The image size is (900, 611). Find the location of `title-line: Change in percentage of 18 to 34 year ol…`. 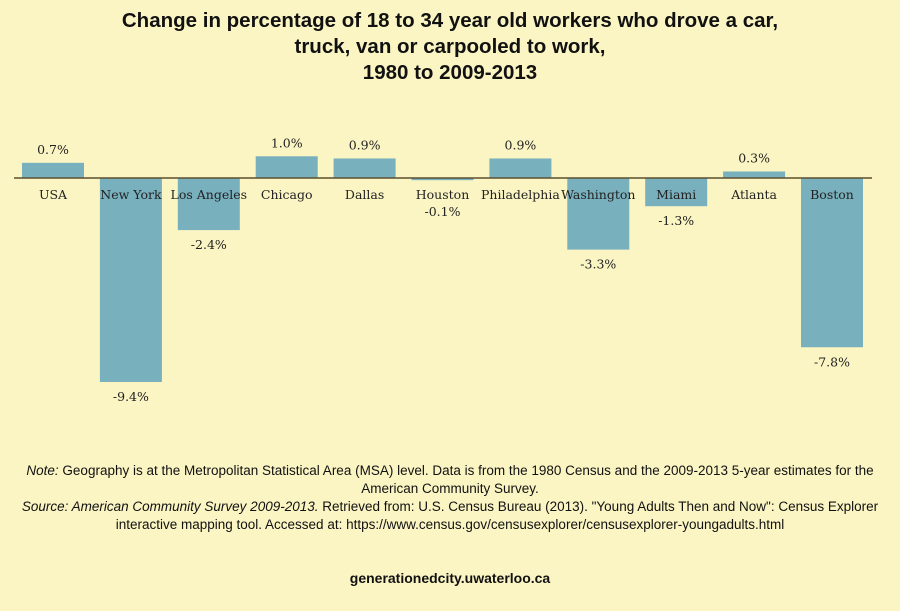

title-line: Change in percentage of 18 to 34 year ol… is located at coordinates (450, 20).